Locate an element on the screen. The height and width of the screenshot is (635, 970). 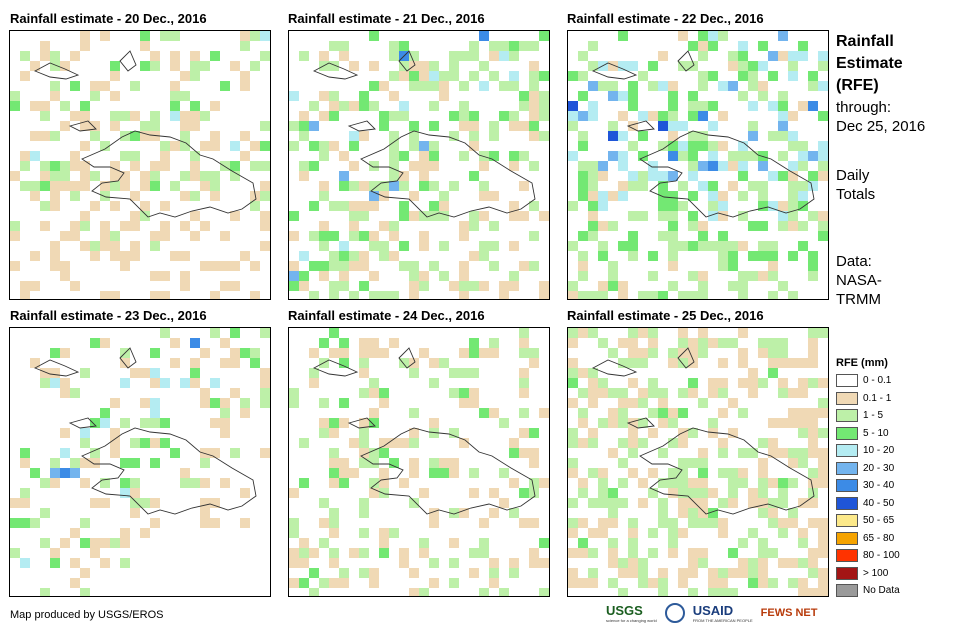
map-svg is located at coordinates (140, 165).